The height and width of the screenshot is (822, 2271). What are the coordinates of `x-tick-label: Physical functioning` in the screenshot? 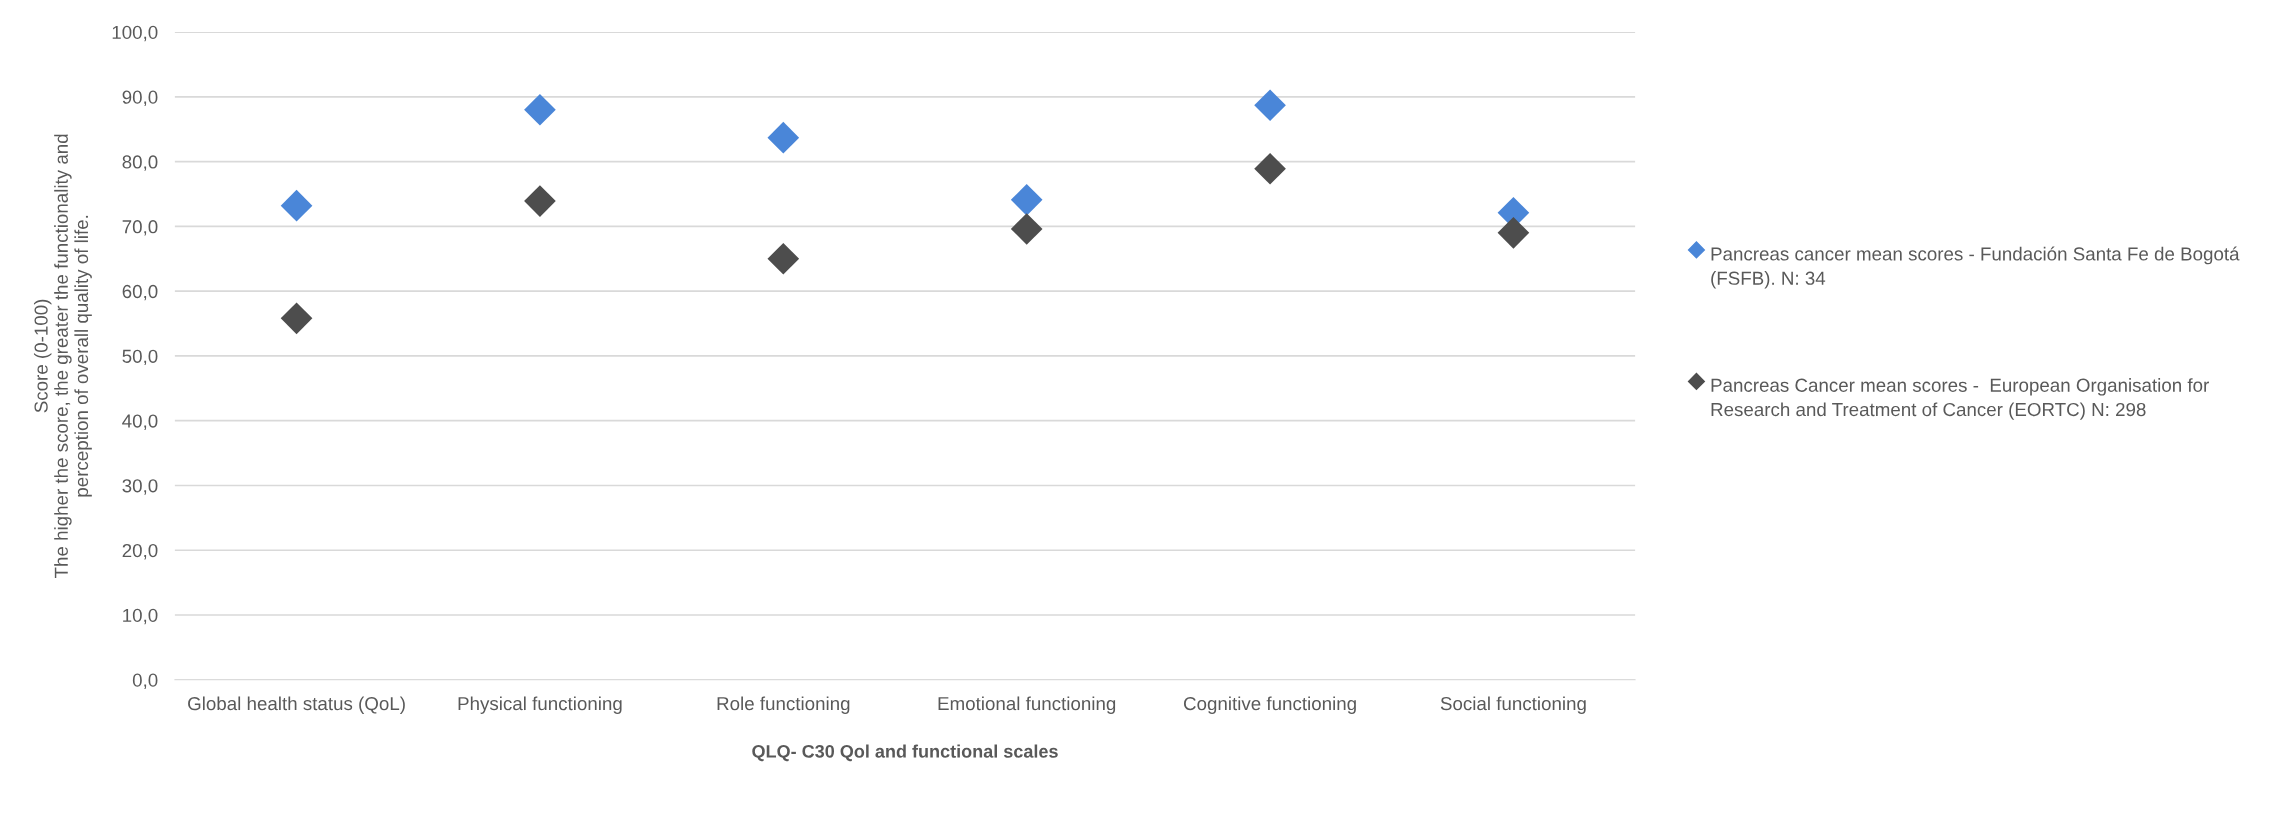 It's located at (540, 705).